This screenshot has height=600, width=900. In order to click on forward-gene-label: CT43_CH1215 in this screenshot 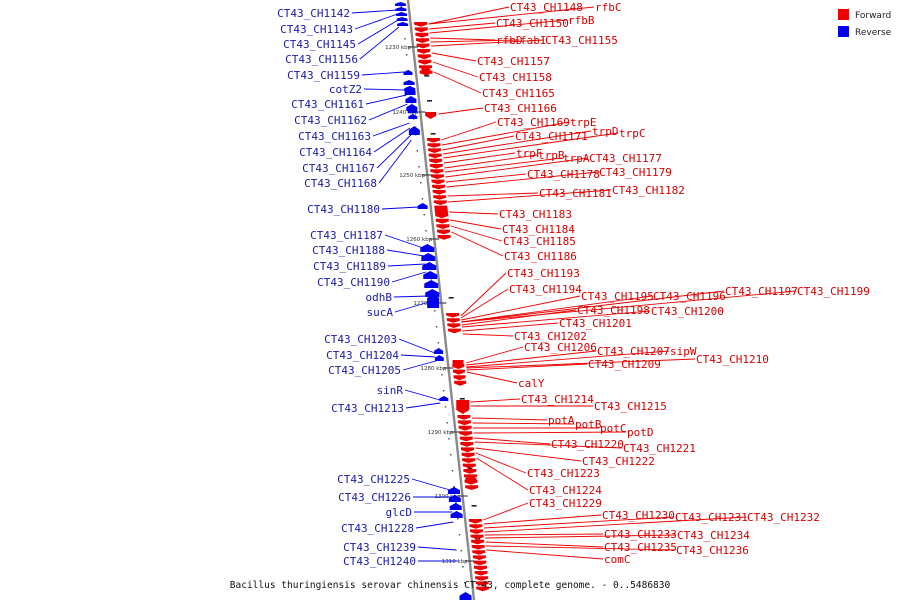, I will do `click(630, 406)`.